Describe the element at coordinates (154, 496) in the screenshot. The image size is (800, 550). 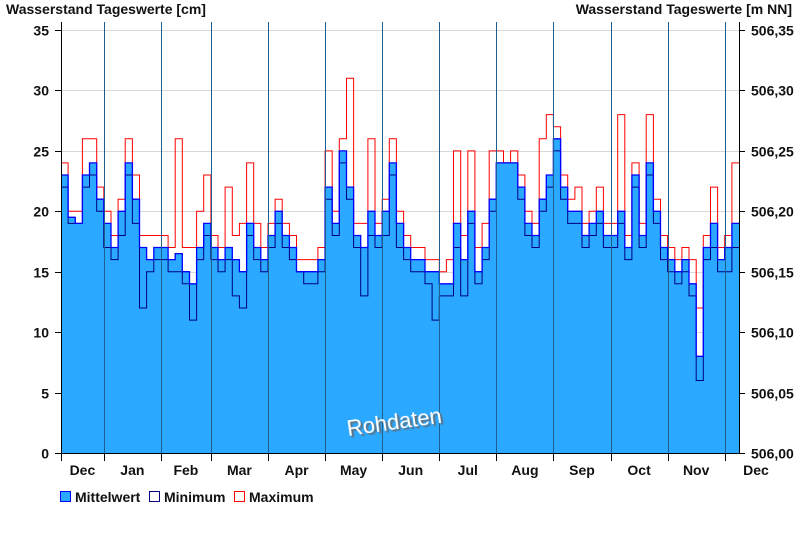
I see `legend-swatch-minimum` at that location.